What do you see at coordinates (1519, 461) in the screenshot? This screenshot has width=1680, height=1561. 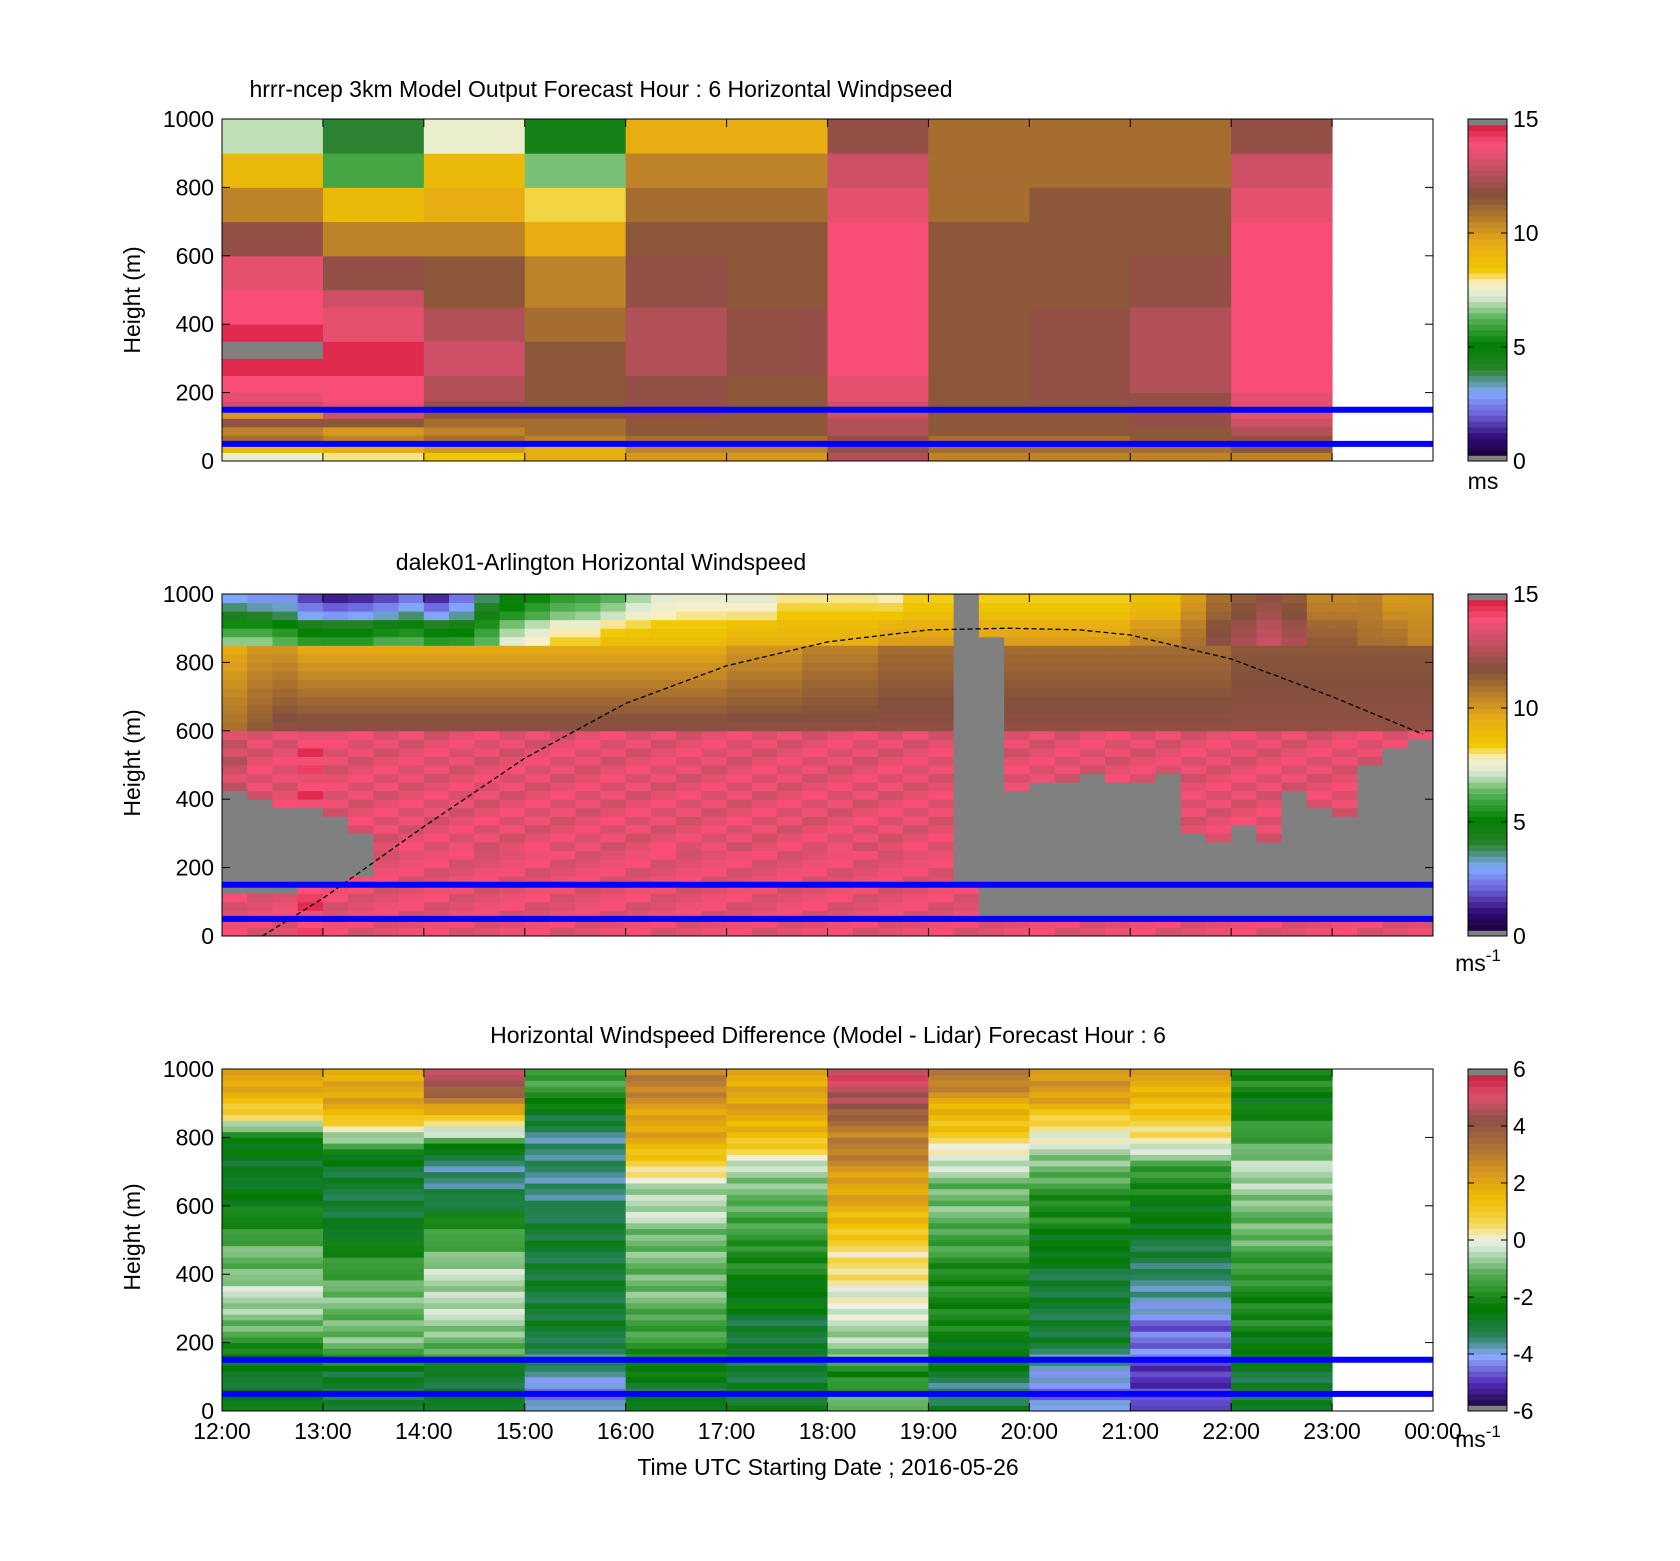 I see `colorbar-tick-label: 0` at bounding box center [1519, 461].